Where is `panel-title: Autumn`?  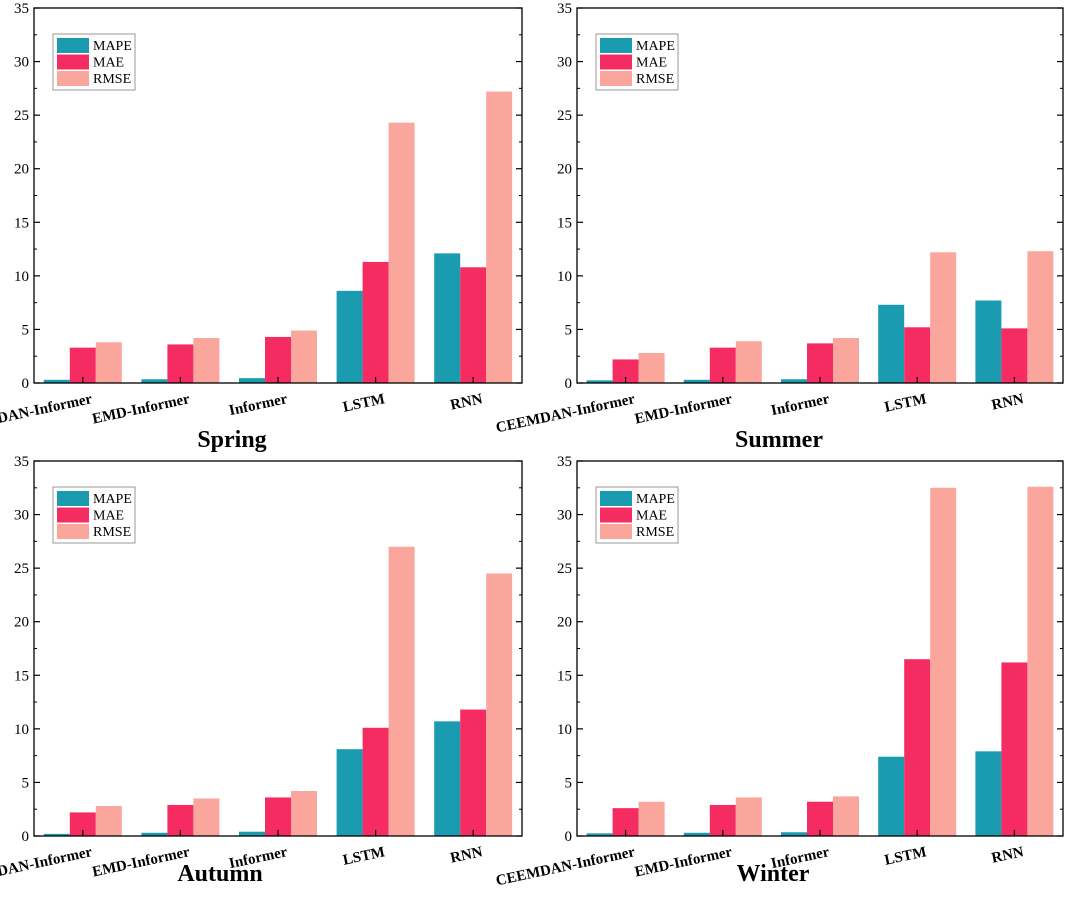
panel-title: Autumn is located at coordinates (219, 874).